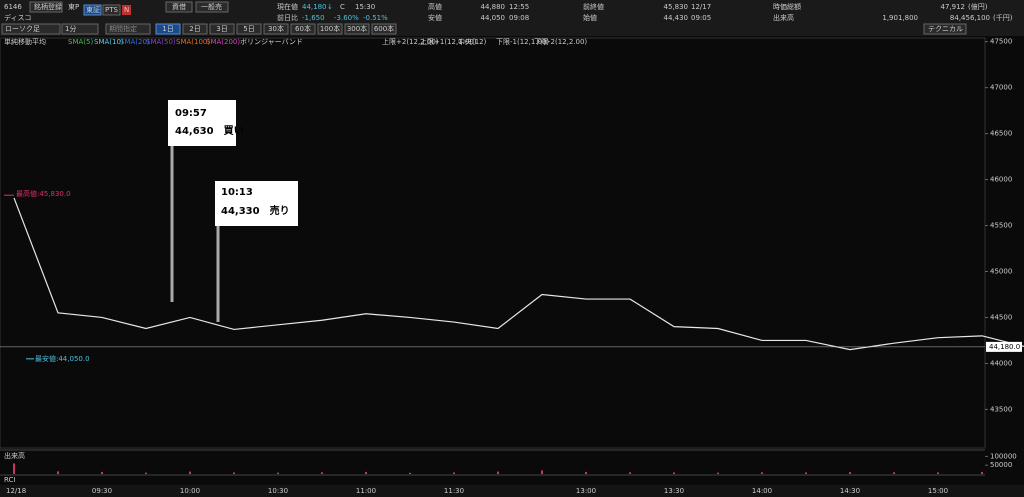  I want to click on annotation-text: 44,330 売り, so click(255, 210).